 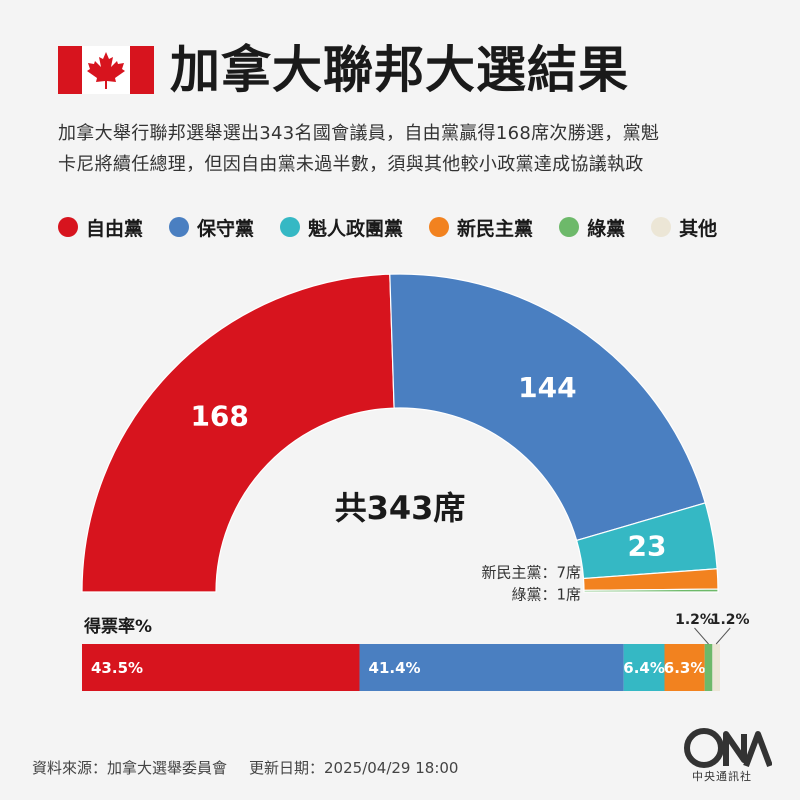 What do you see at coordinates (698, 228) in the screenshot?
I see `legend-label: 其他` at bounding box center [698, 228].